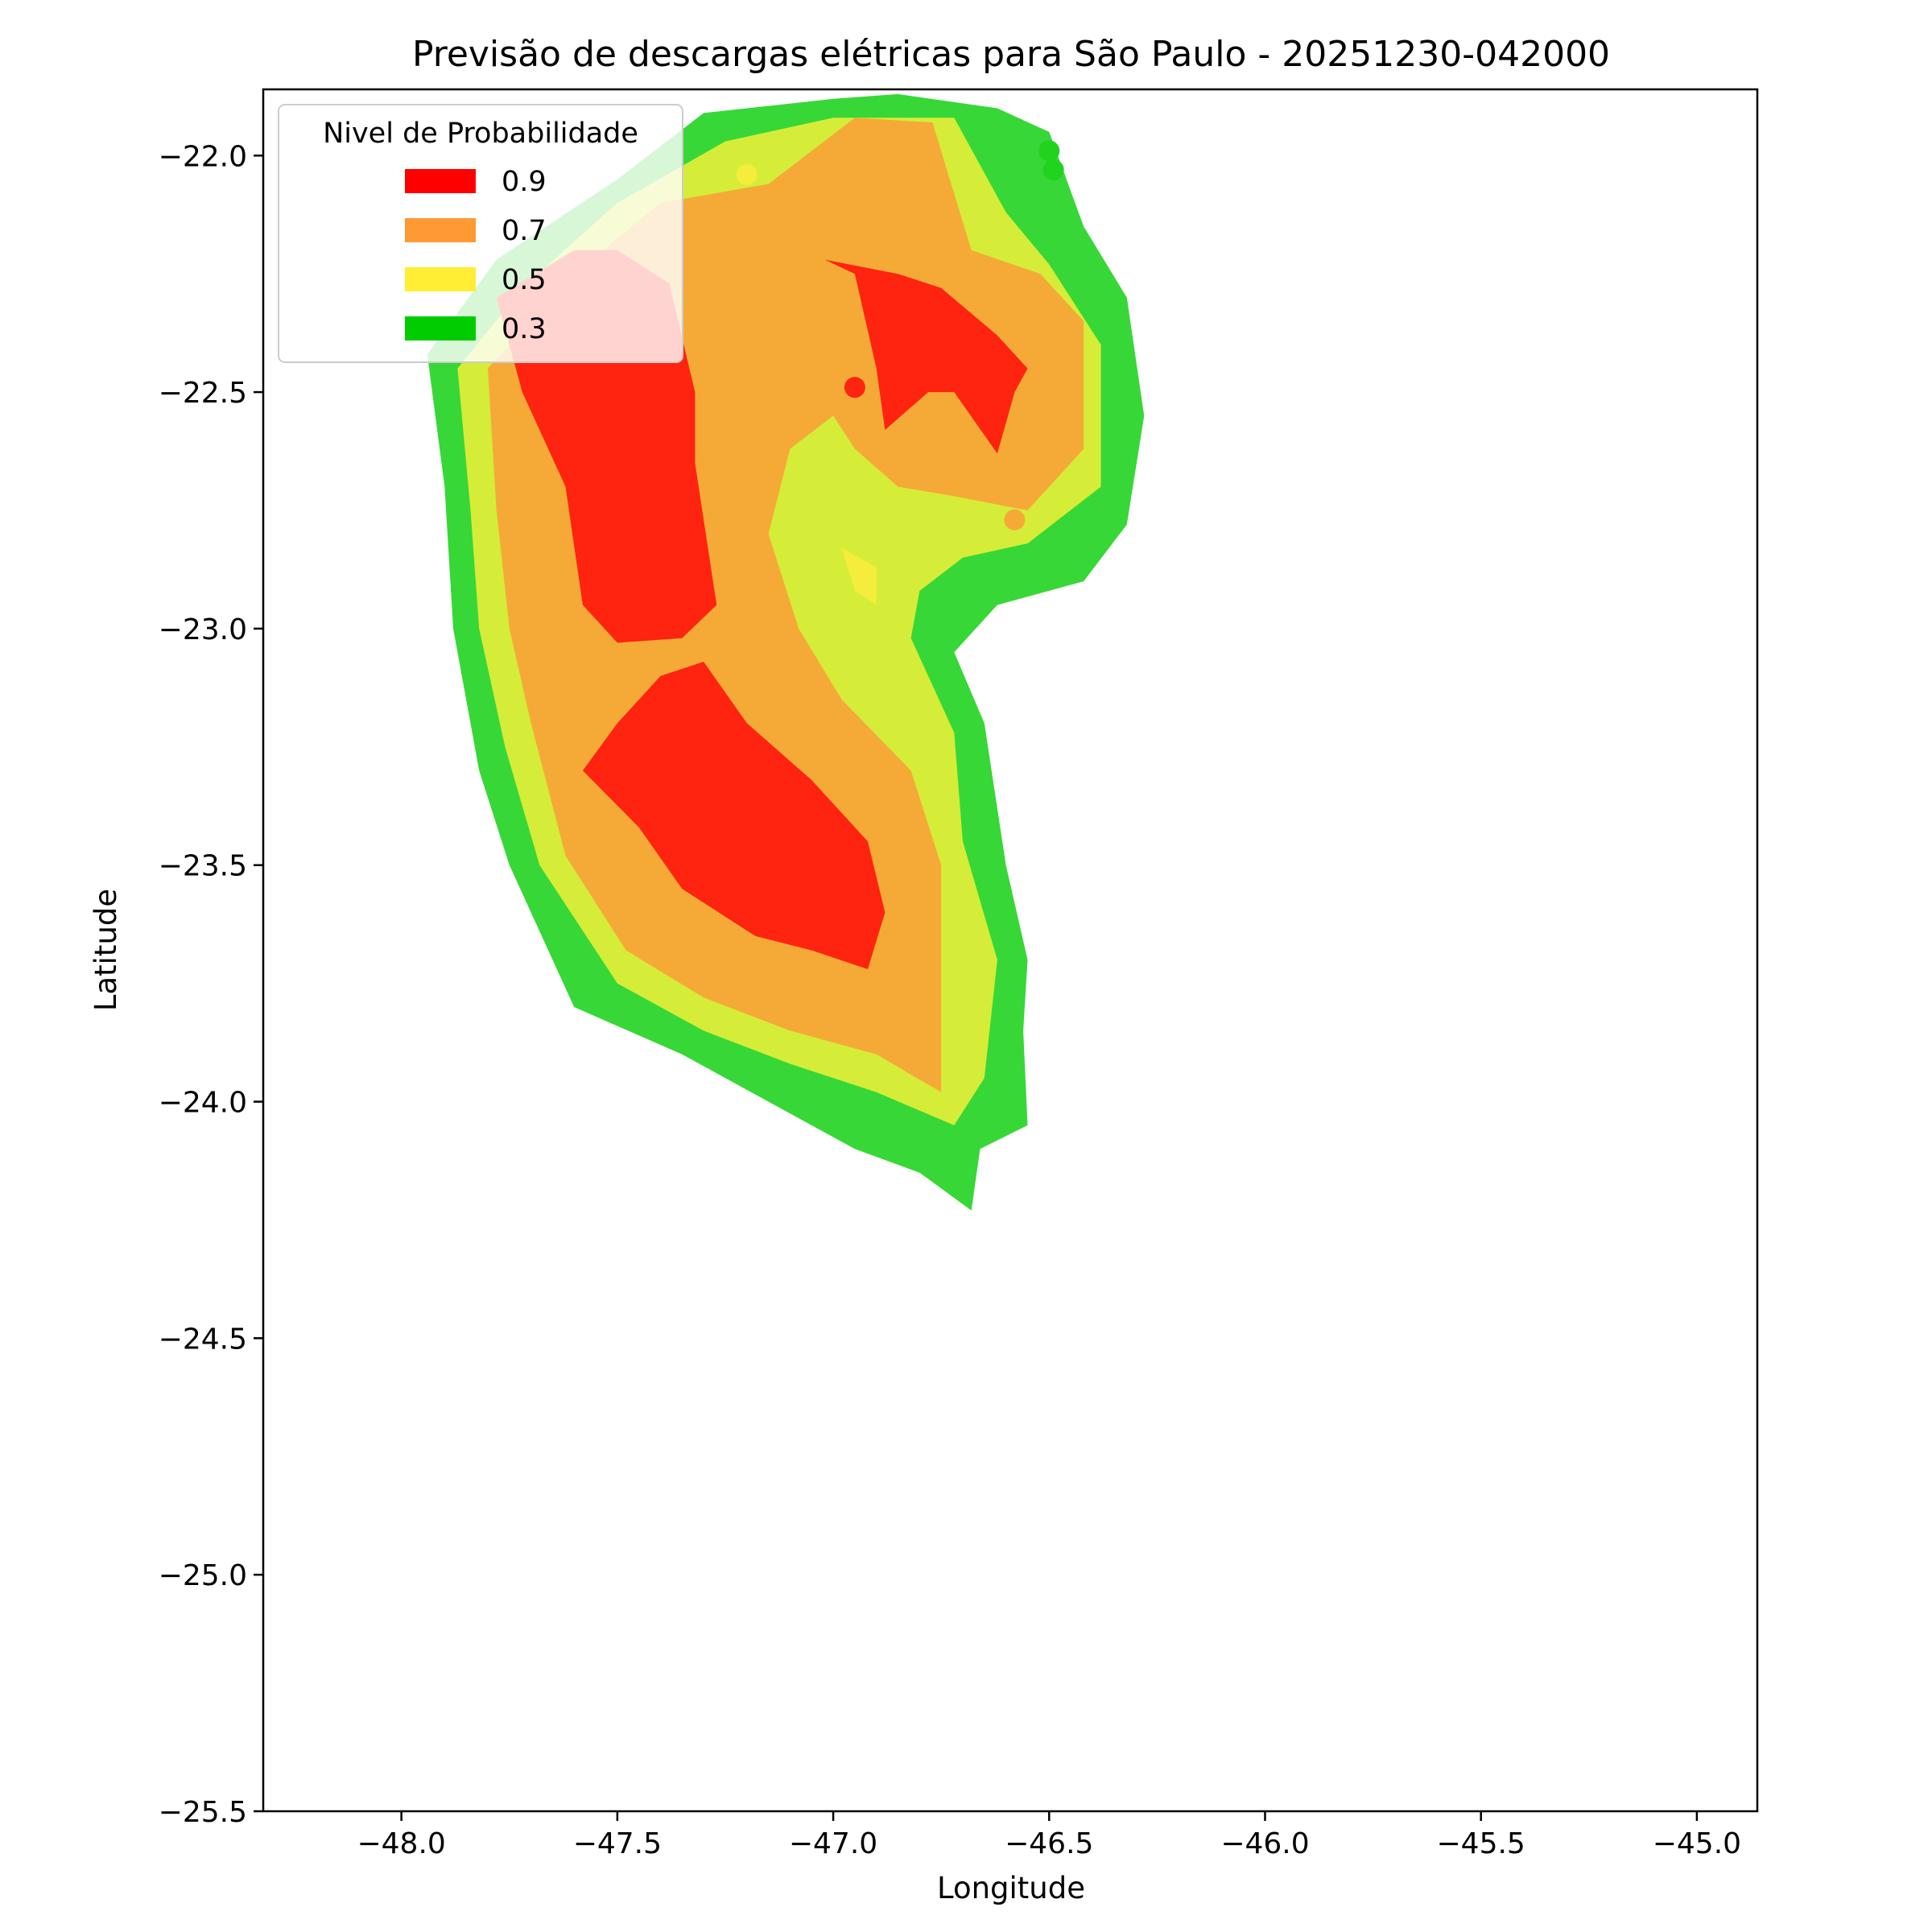 Image resolution: width=1932 pixels, height=1932 pixels. I want to click on x-tick-label: −45.0, so click(1697, 1844).